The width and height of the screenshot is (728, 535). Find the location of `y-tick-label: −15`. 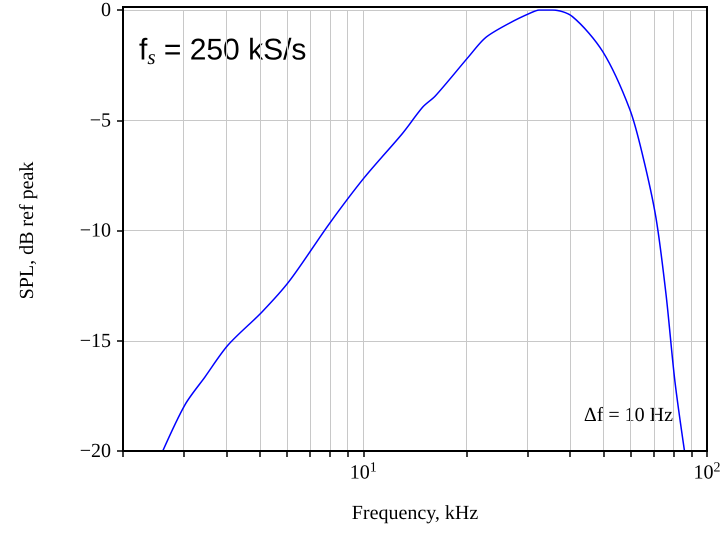

y-tick-label: −15 is located at coordinates (95, 341).